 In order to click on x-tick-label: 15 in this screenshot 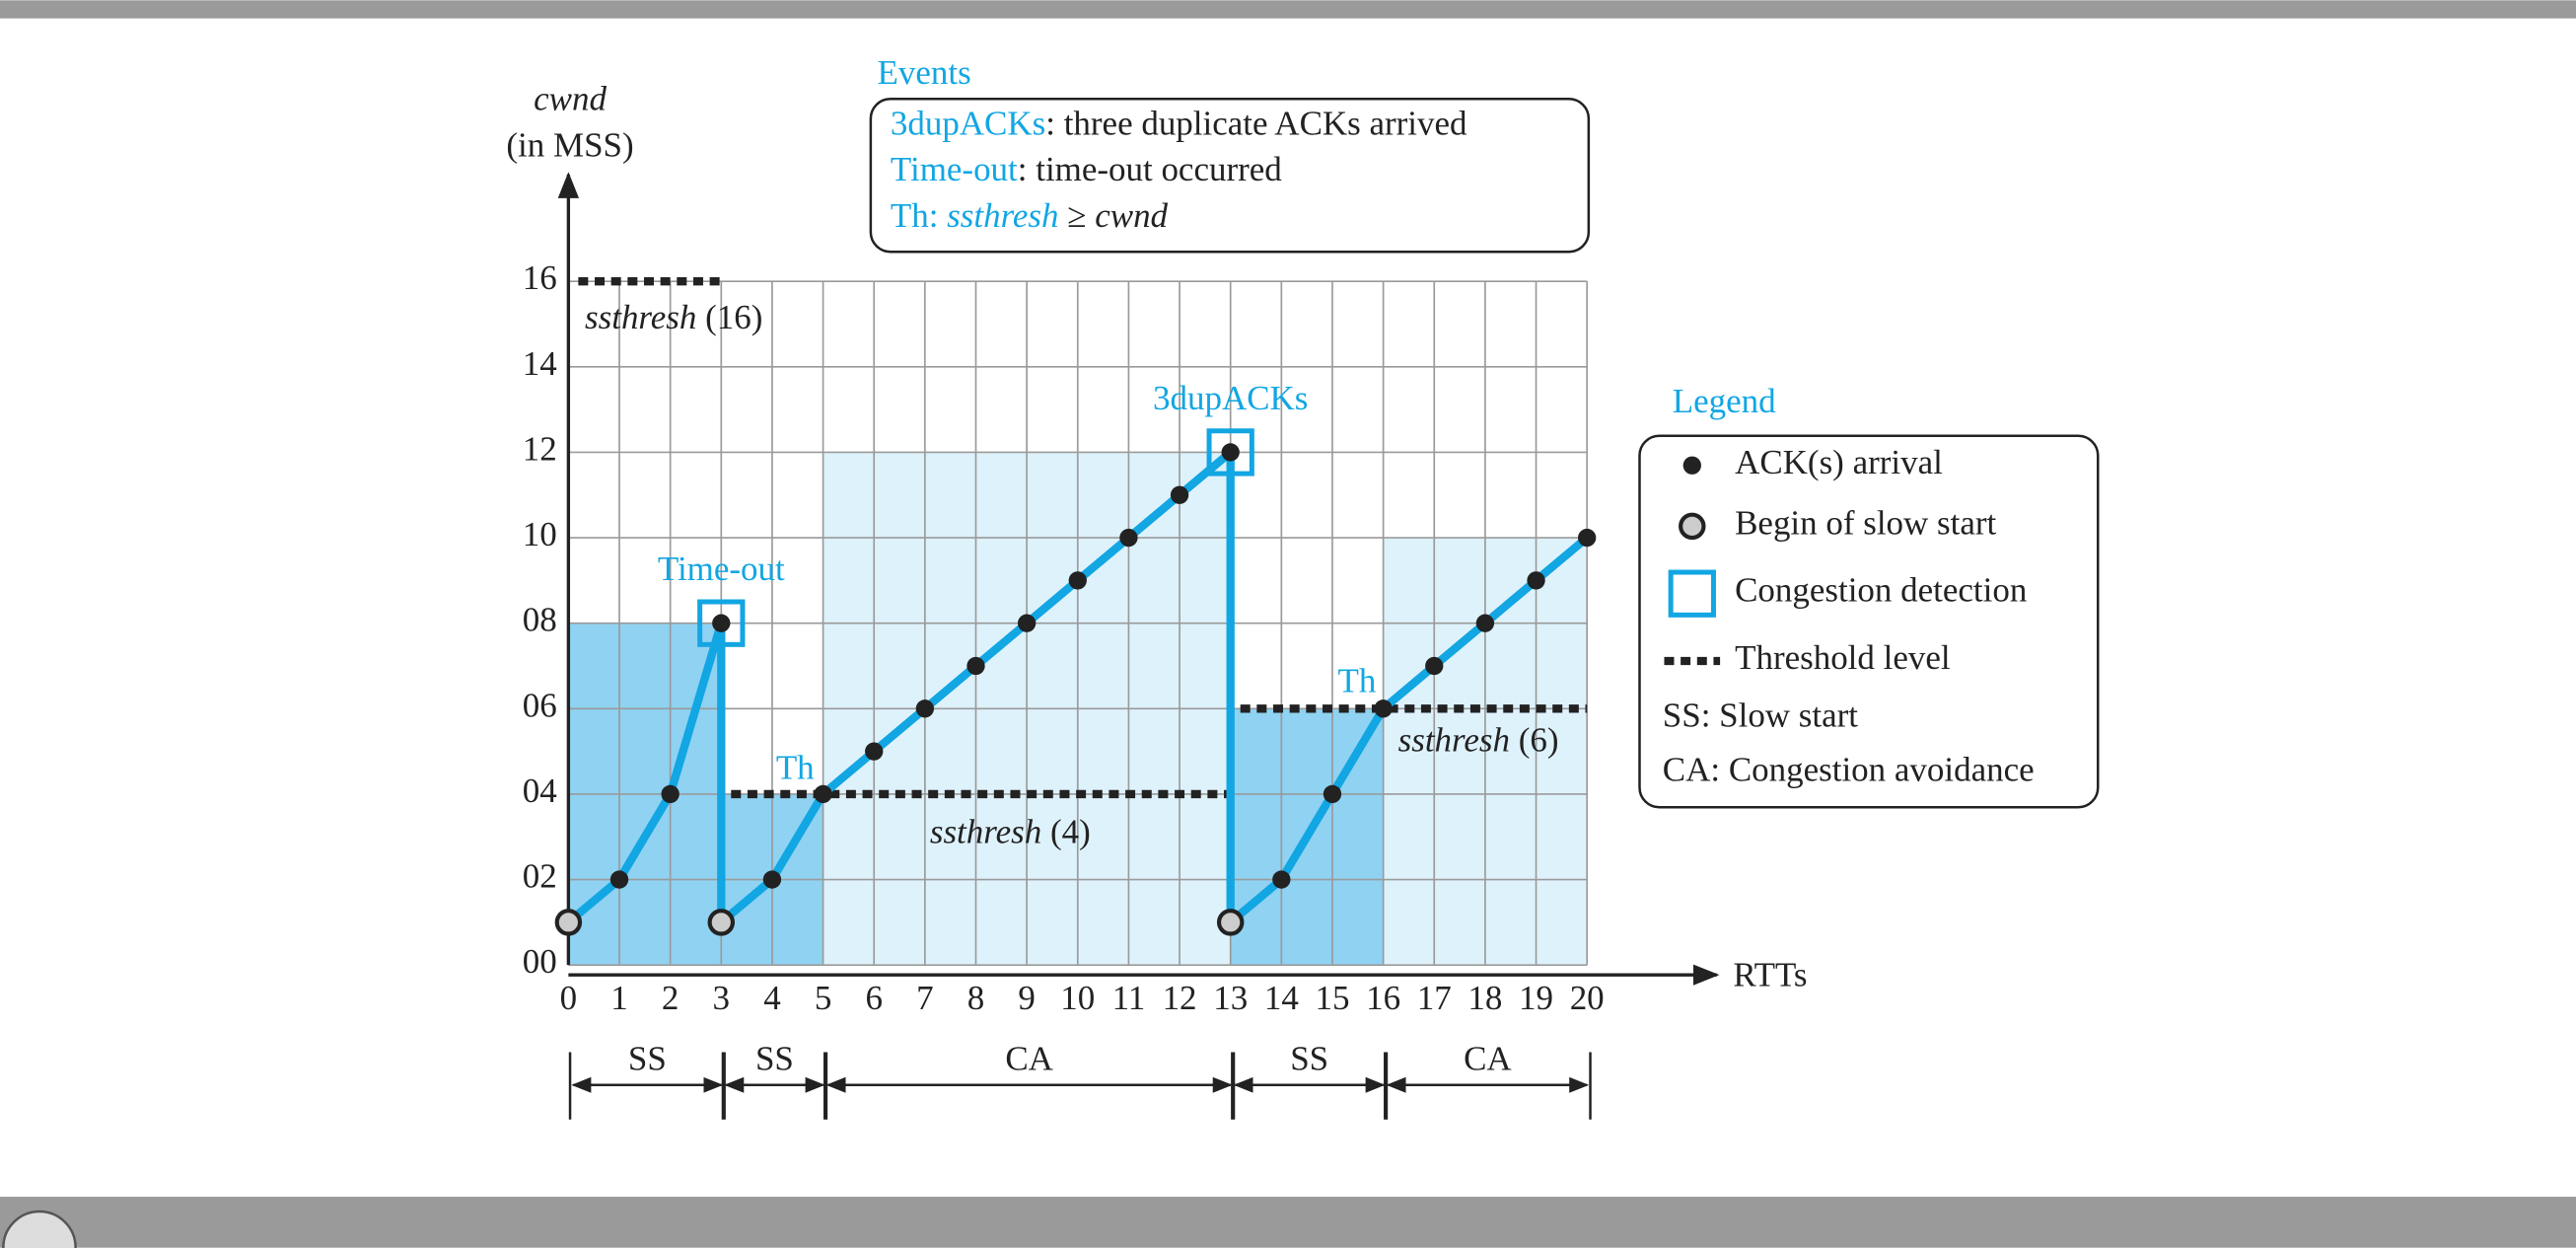, I will do `click(1332, 998)`.